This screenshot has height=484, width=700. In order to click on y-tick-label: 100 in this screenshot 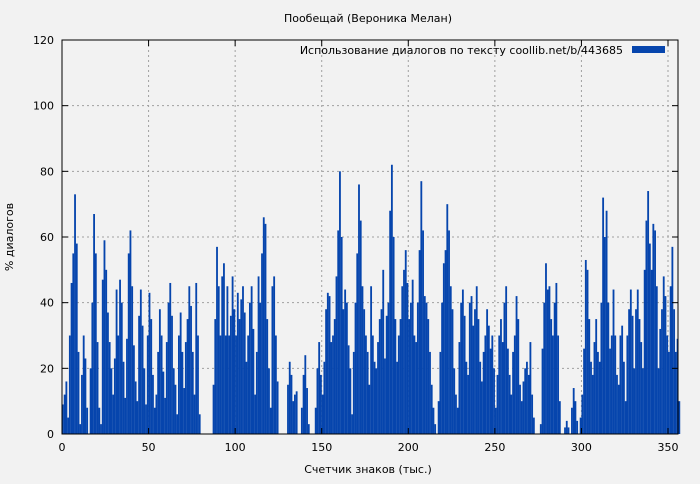, I will do `click(43, 106)`.